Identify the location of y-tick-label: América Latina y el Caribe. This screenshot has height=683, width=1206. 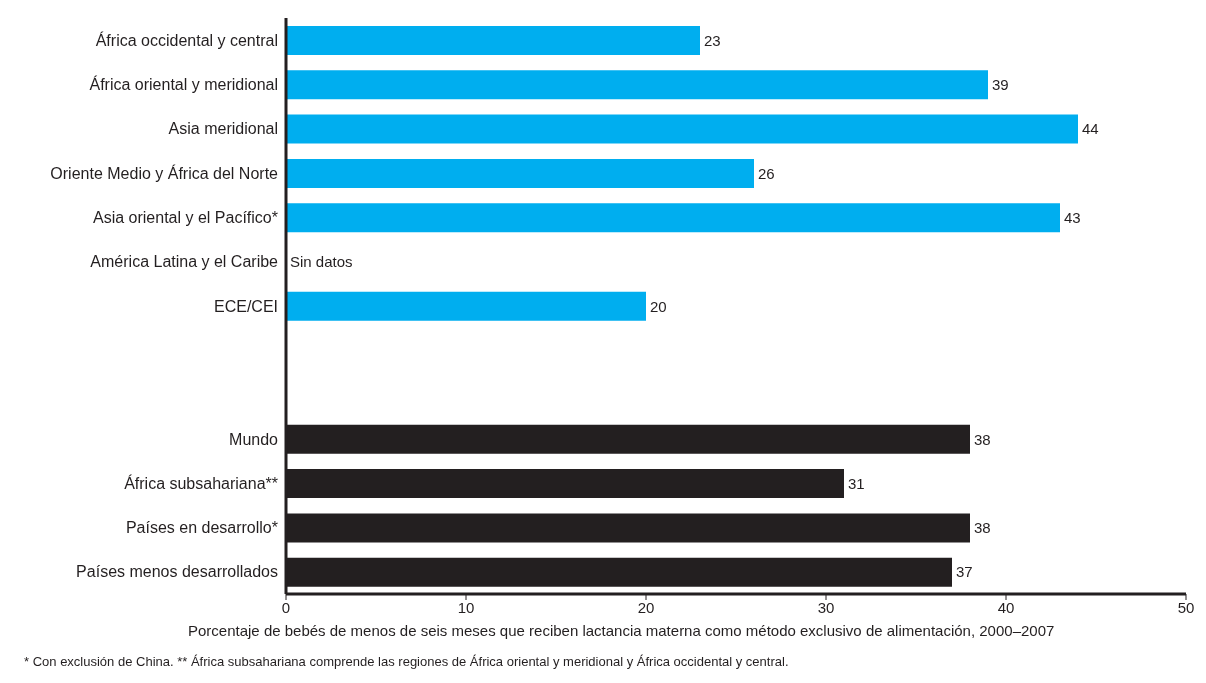
(184, 262).